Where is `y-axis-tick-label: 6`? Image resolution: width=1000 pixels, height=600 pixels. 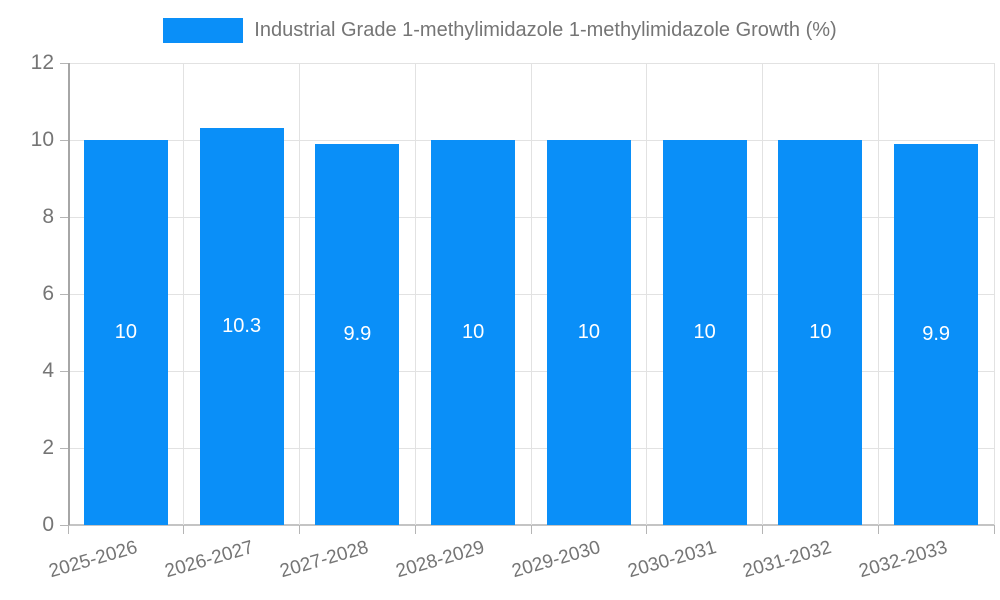 y-axis-tick-label: 6 is located at coordinates (48, 293).